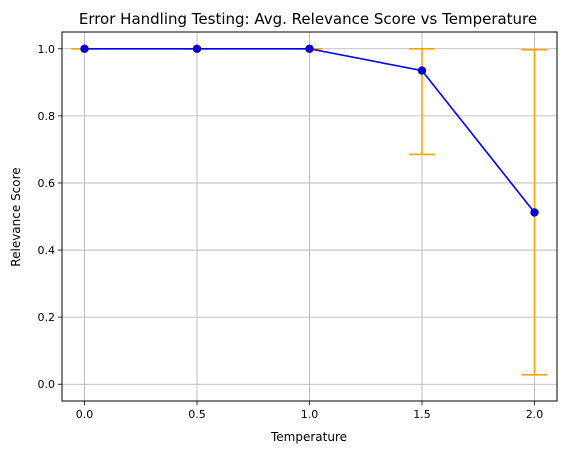 The image size is (573, 455). I want to click on y-axis-label: Relevance Score, so click(16, 216).